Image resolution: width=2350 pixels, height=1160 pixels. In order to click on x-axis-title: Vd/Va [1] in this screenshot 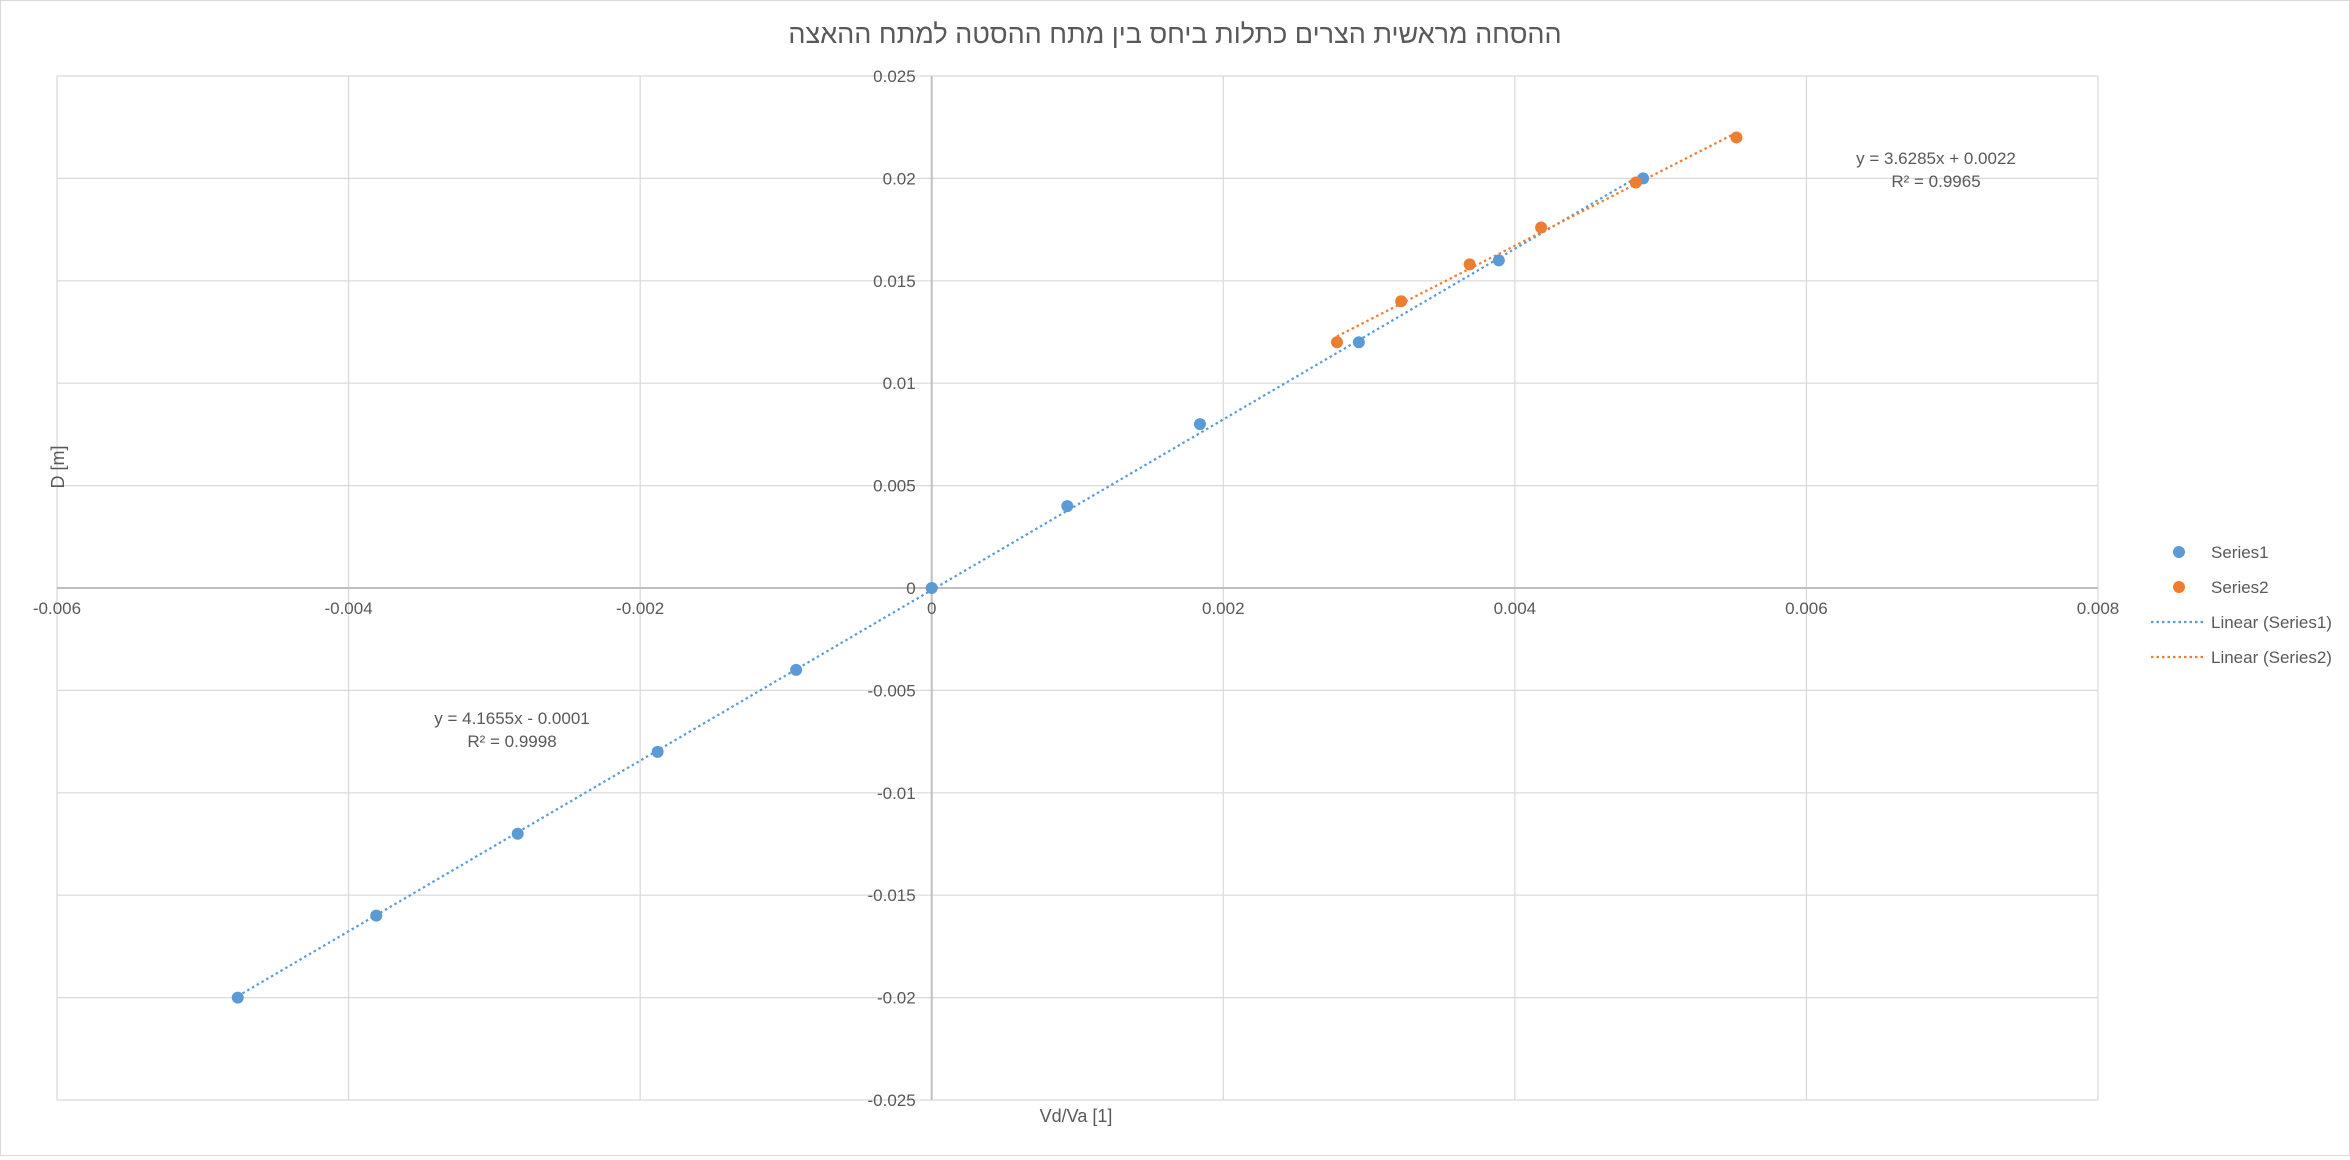, I will do `click(1076, 1116)`.